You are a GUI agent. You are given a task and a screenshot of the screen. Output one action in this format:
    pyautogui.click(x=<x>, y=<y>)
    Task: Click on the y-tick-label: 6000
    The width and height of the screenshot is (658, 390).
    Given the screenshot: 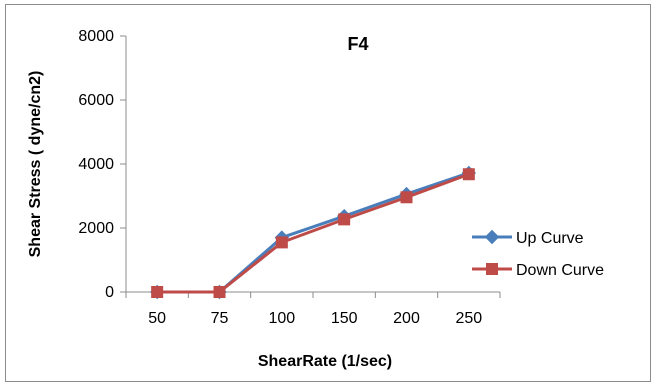 What is the action you would take?
    pyautogui.click(x=96, y=100)
    